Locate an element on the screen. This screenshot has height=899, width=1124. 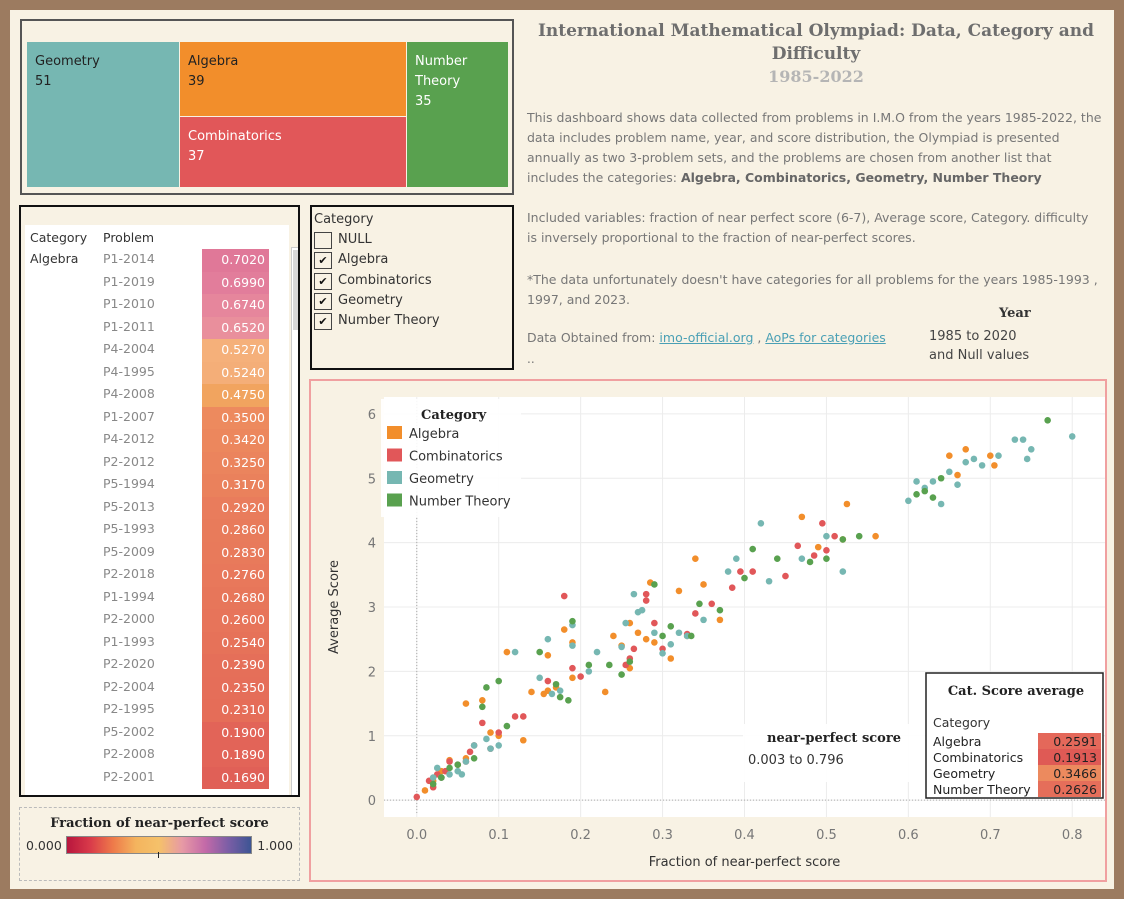
table-row: P2-2004 0.2350 is located at coordinates (157, 687).